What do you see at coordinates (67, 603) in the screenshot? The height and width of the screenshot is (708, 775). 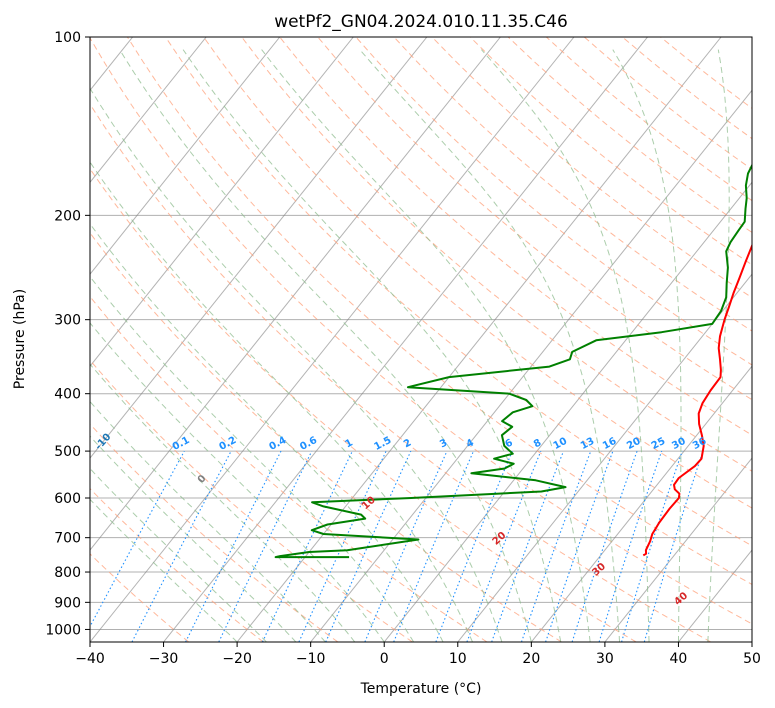 I see `y-tick-label: 900` at bounding box center [67, 603].